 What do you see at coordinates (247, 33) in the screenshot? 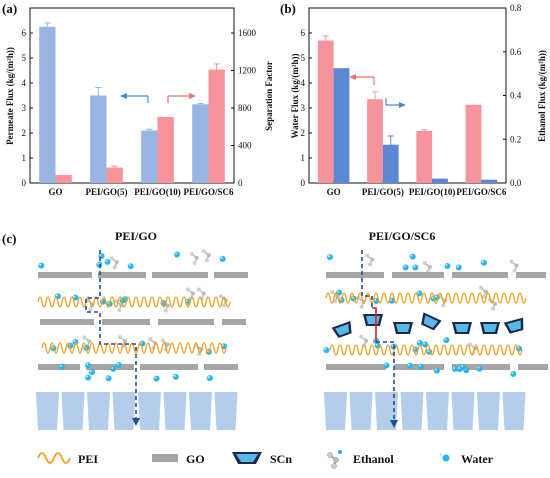
I see `chart-a-ytick-right-label: 1600` at bounding box center [247, 33].